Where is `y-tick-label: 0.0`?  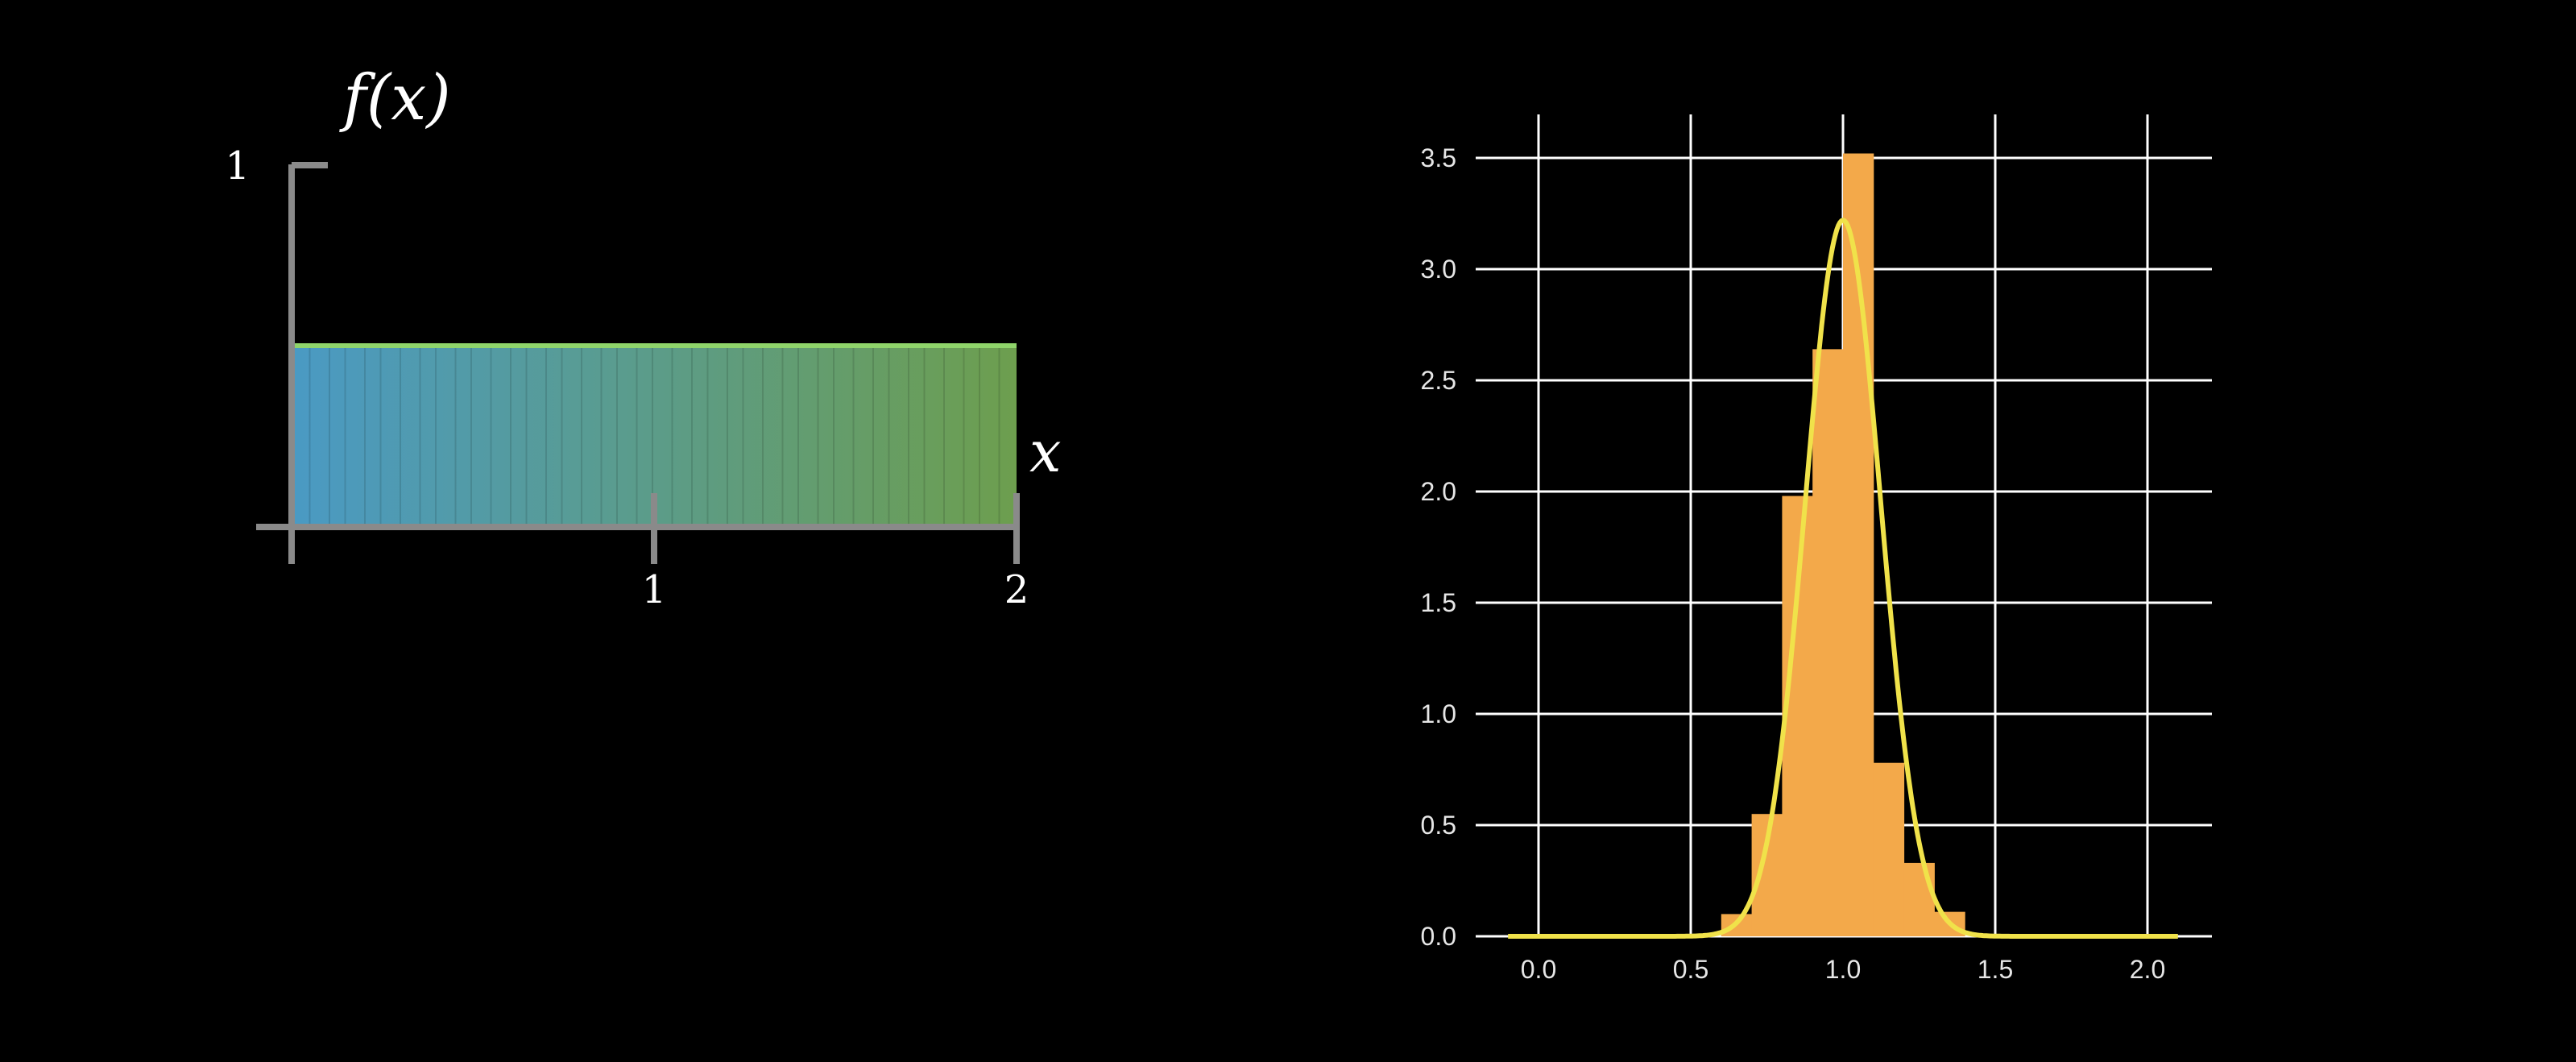
y-tick-label: 0.0 is located at coordinates (1438, 936).